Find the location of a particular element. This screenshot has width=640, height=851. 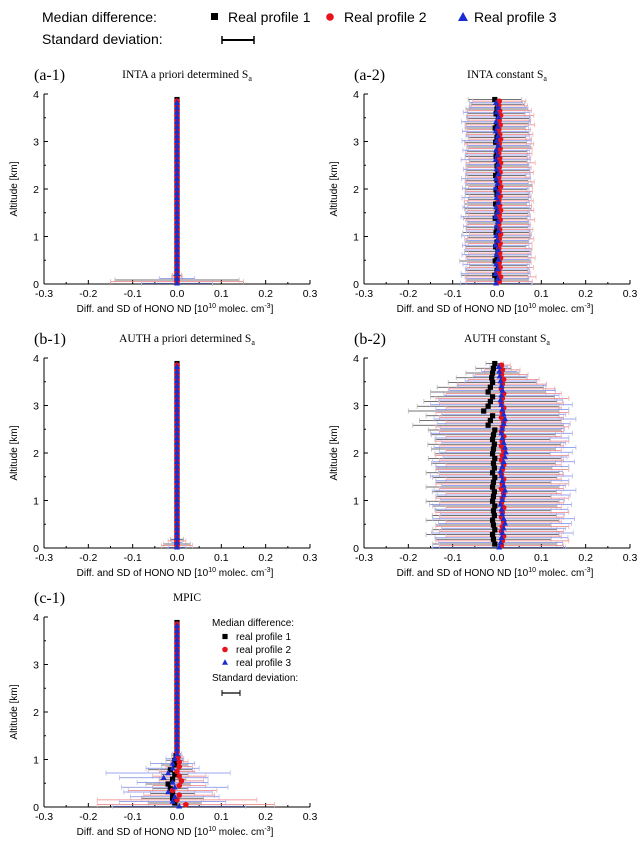

y-axis-label: Altitude [km] is located at coordinates (334, 452).